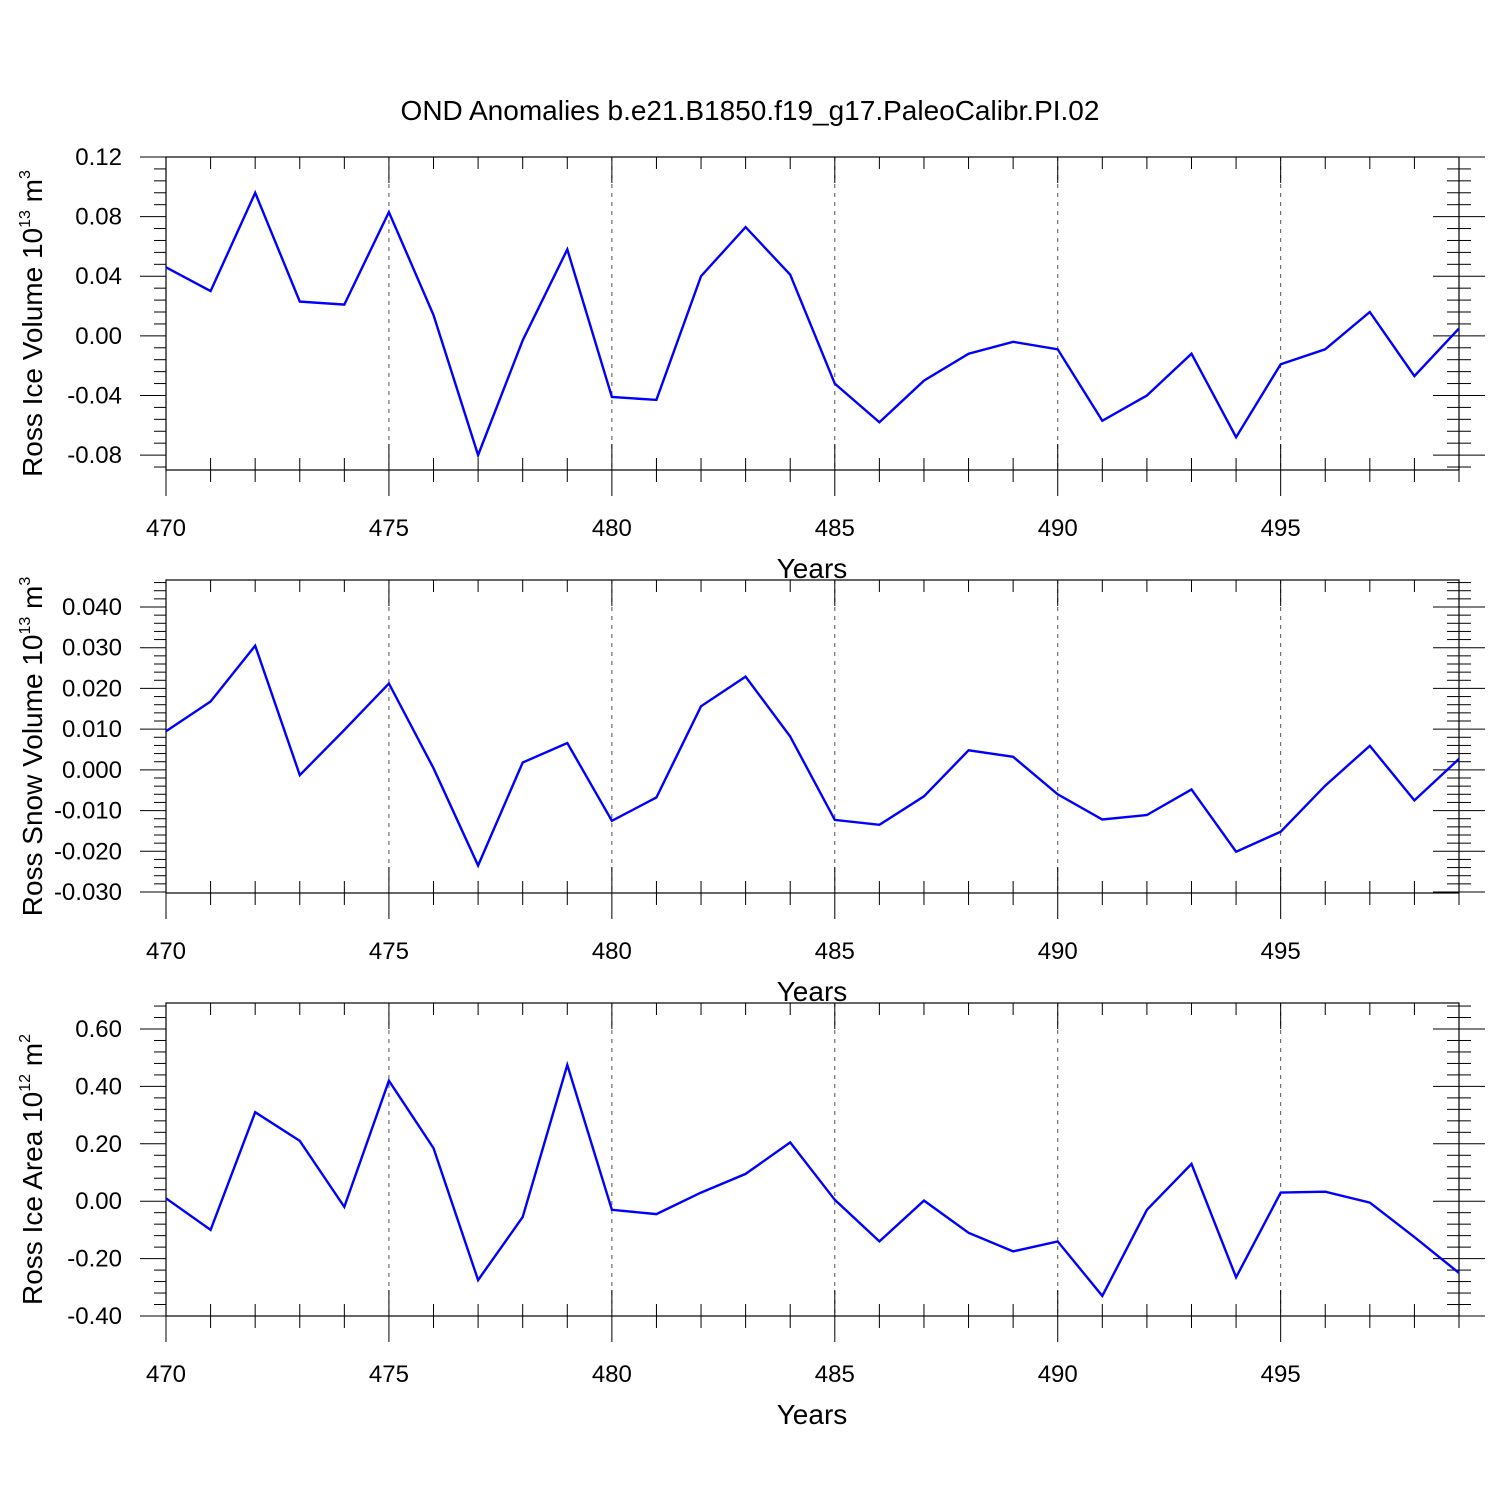  I want to click on y-tick-label: 0.08, so click(98, 217).